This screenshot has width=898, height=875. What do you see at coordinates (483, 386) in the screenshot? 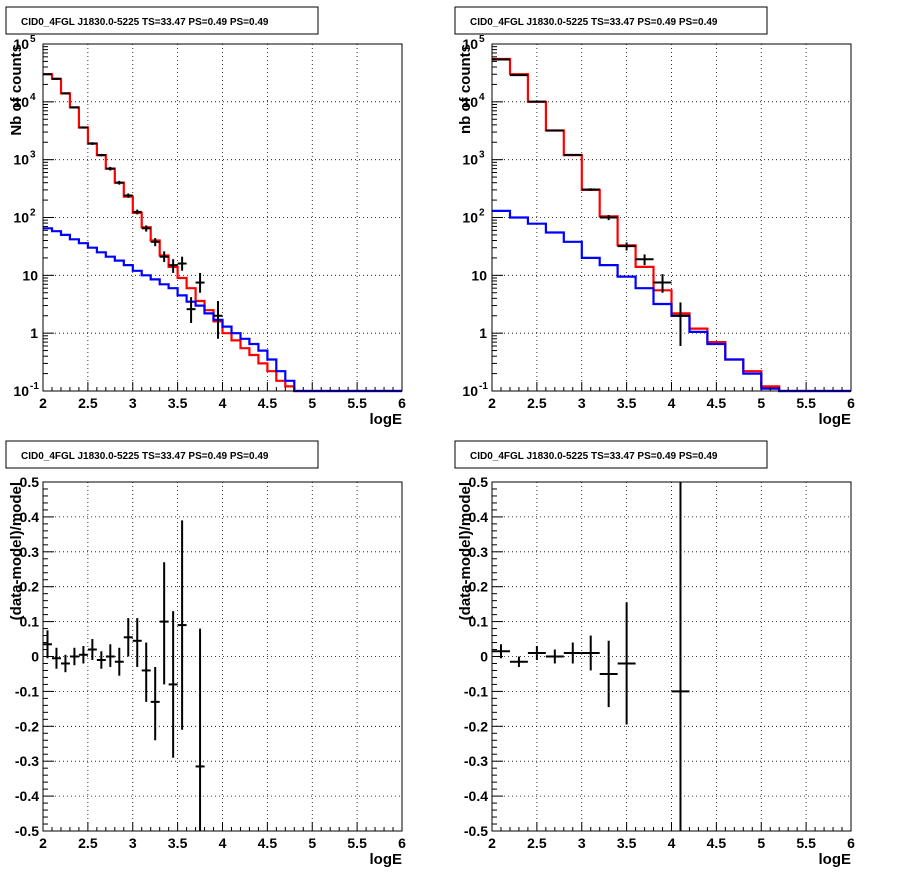
I see `y-tick-exponent: -1` at bounding box center [483, 386].